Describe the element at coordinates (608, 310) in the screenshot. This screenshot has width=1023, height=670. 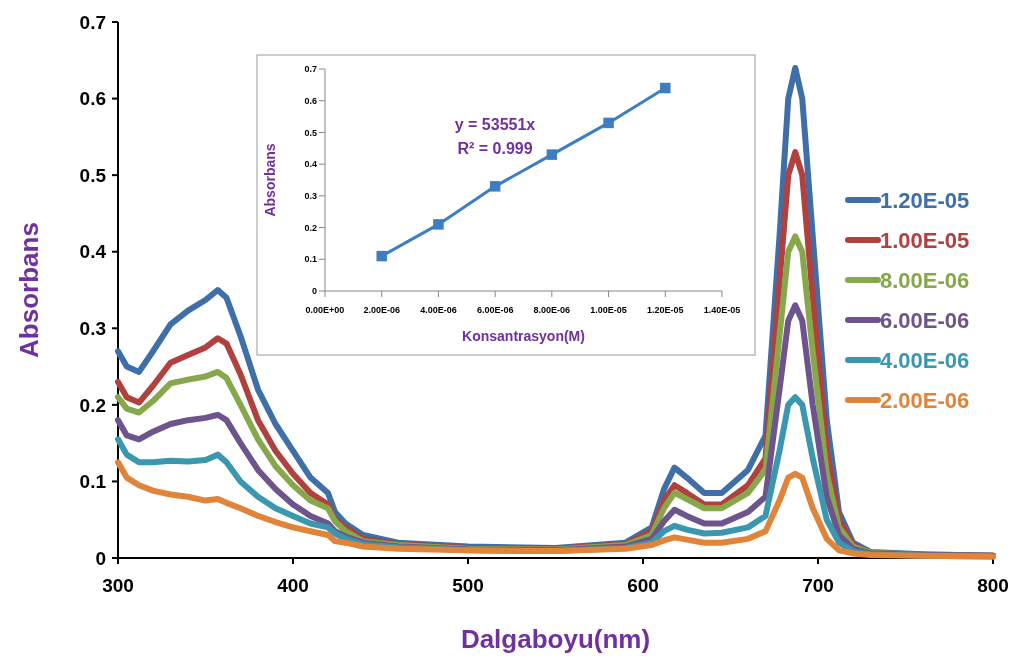
I see `x-tick-label: 1.00E-05` at that location.